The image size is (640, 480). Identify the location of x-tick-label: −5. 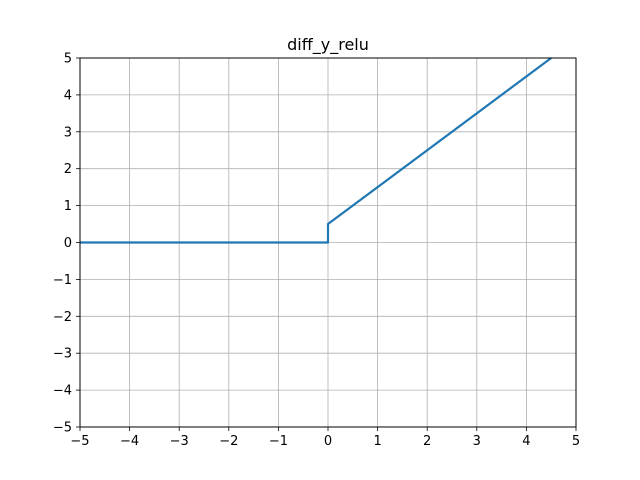
(79, 441).